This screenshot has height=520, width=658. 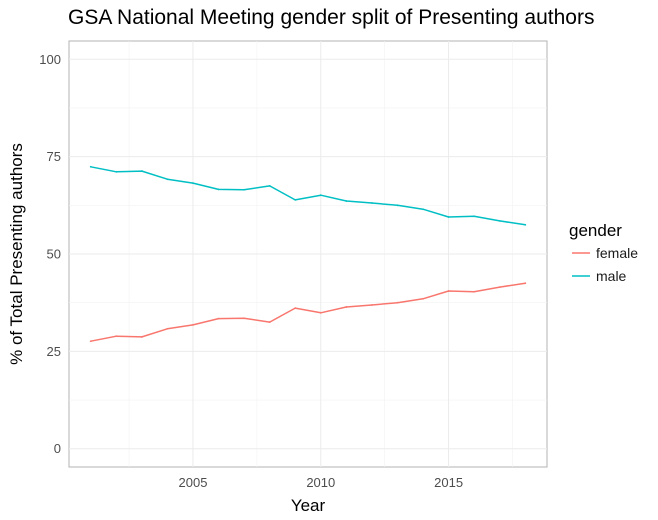 What do you see at coordinates (308, 196) in the screenshot?
I see `series-line-male` at bounding box center [308, 196].